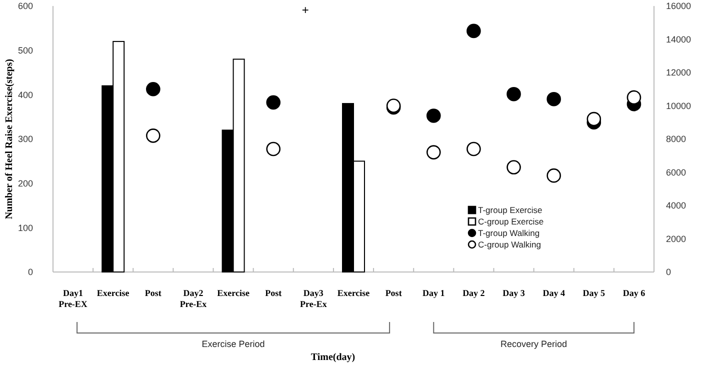 The image size is (710, 373). What do you see at coordinates (534, 344) in the screenshot?
I see `text: Recovery Period` at bounding box center [534, 344].